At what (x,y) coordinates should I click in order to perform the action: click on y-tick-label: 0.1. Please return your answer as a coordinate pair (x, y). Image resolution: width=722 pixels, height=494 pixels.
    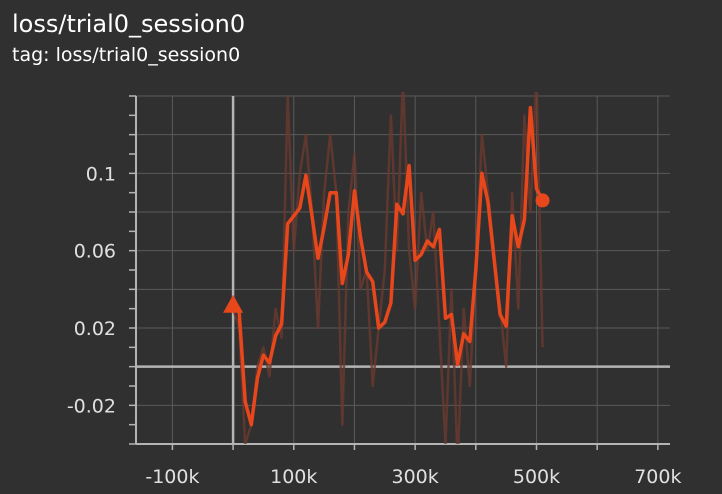
    Looking at the image, I should click on (101, 174).